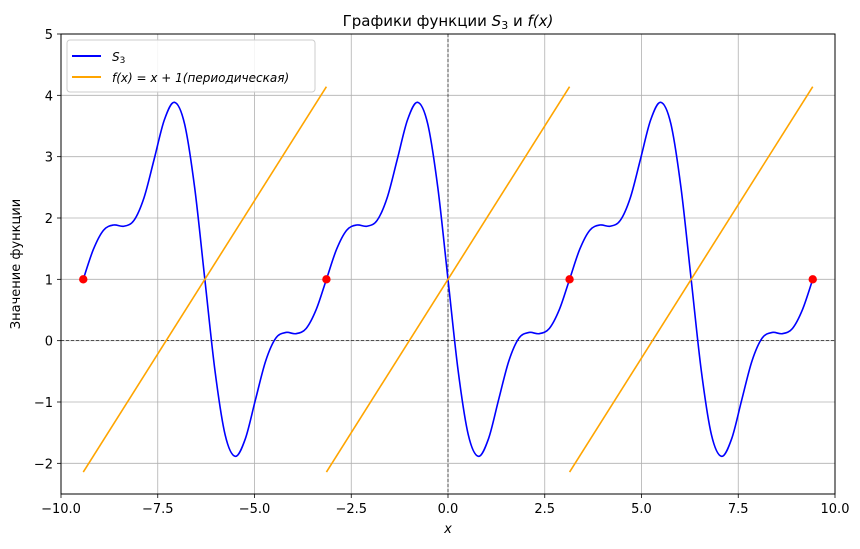  What do you see at coordinates (447, 529) in the screenshot?
I see `x-axis-label: x` at bounding box center [447, 529].